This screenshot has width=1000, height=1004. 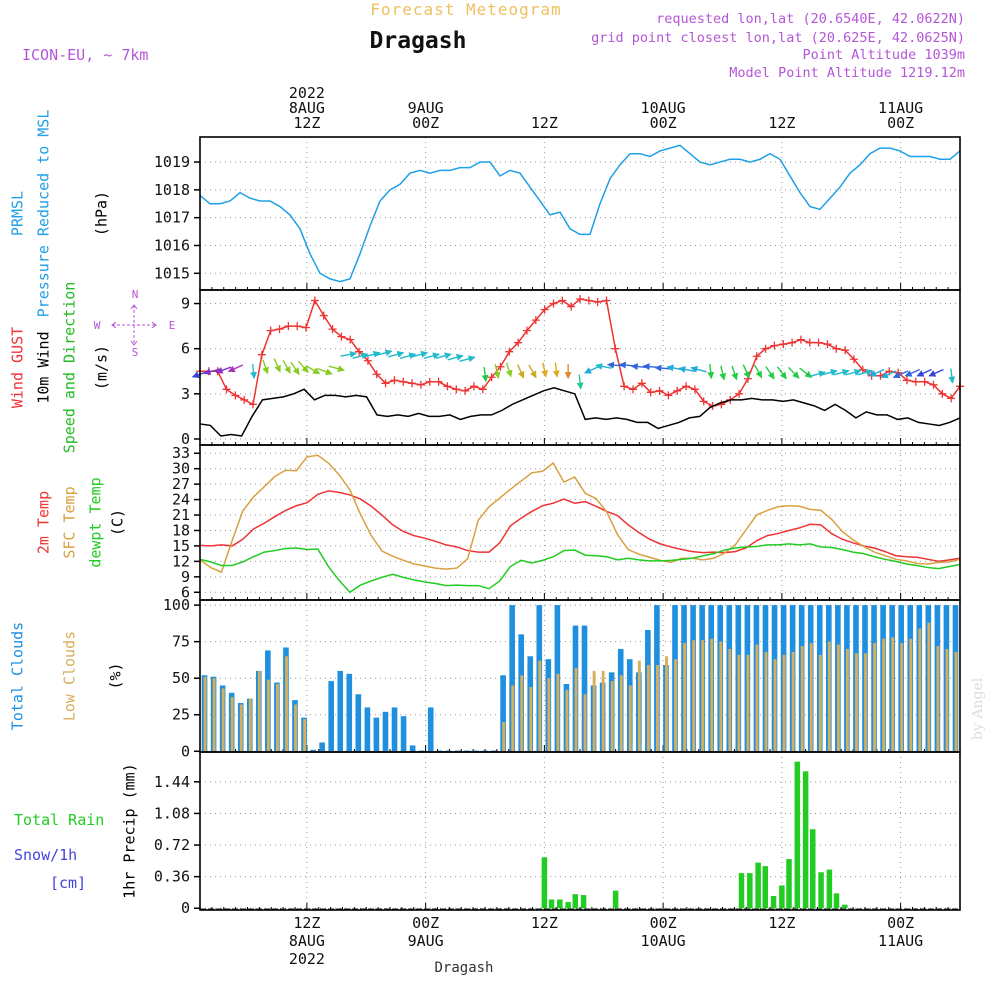 What do you see at coordinates (85, 55) in the screenshot?
I see `model-label: ICON-EU, ~ 7km` at bounding box center [85, 55].